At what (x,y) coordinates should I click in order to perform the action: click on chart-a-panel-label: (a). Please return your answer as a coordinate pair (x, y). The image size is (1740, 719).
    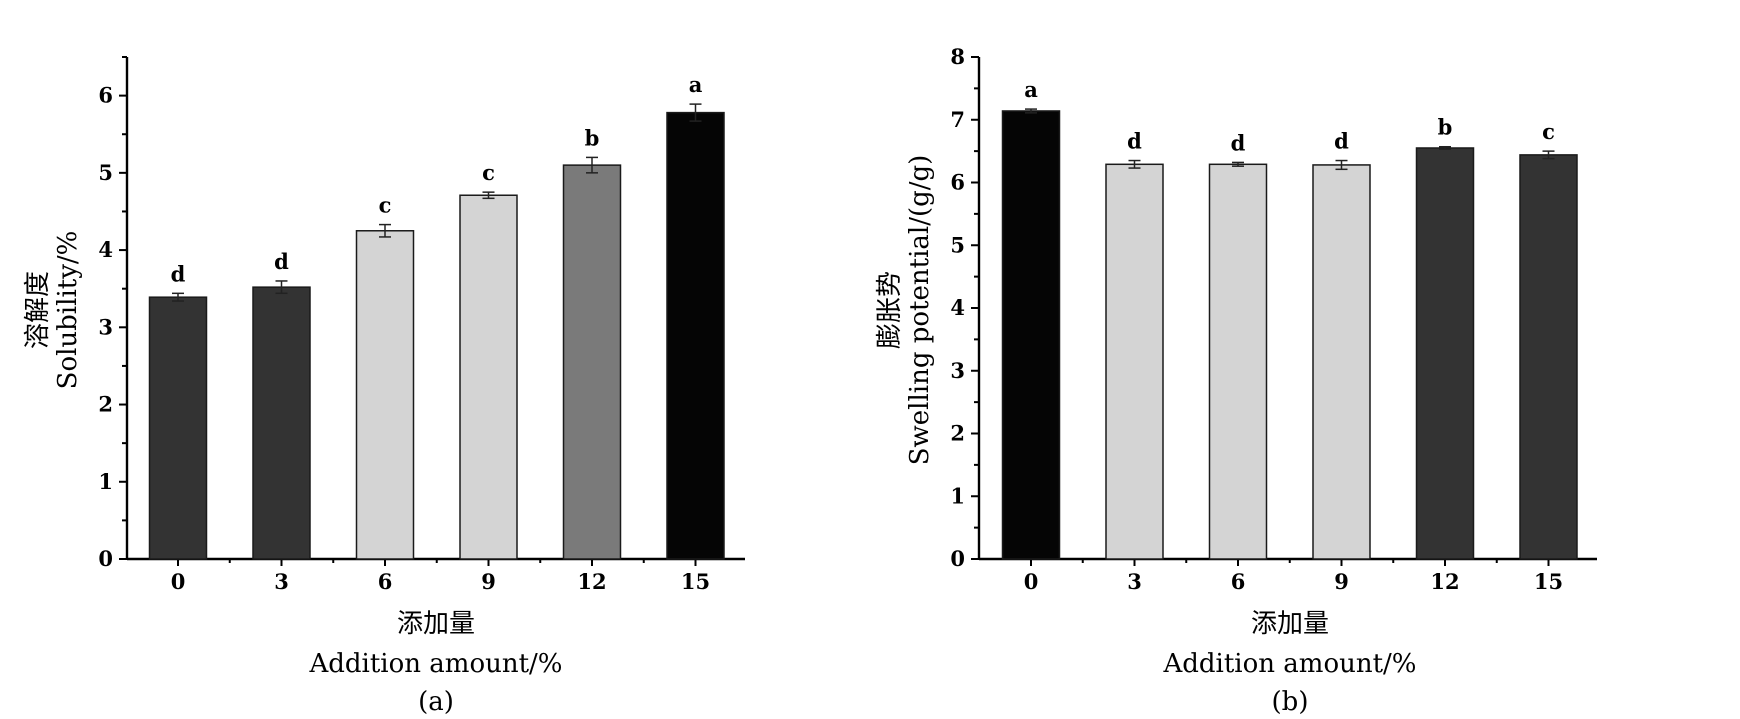
    Looking at the image, I should click on (436, 702).